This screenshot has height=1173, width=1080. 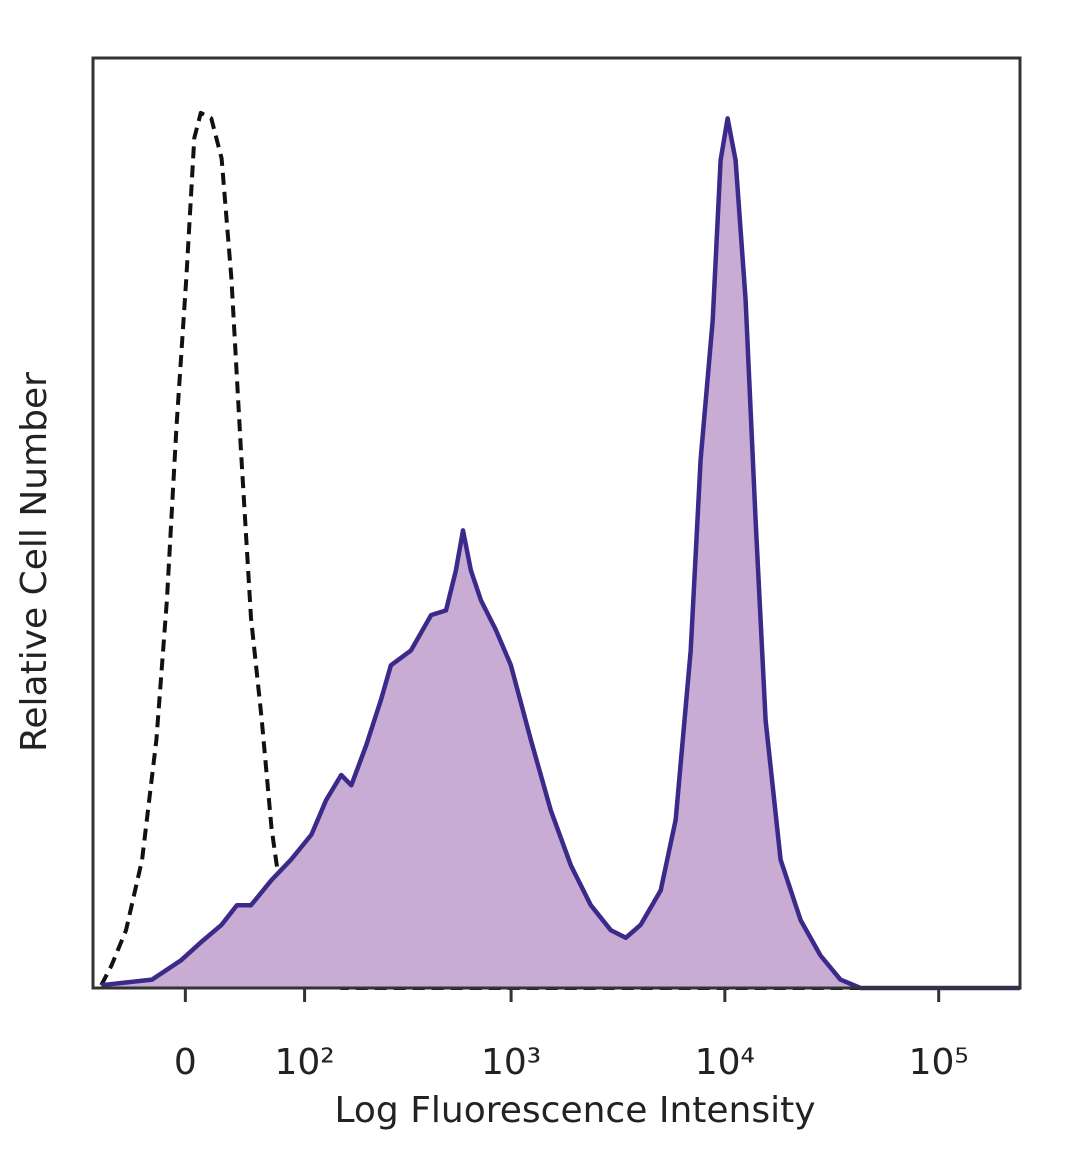 What do you see at coordinates (939, 1062) in the screenshot?
I see `x-tick-label: 10⁵` at bounding box center [939, 1062].